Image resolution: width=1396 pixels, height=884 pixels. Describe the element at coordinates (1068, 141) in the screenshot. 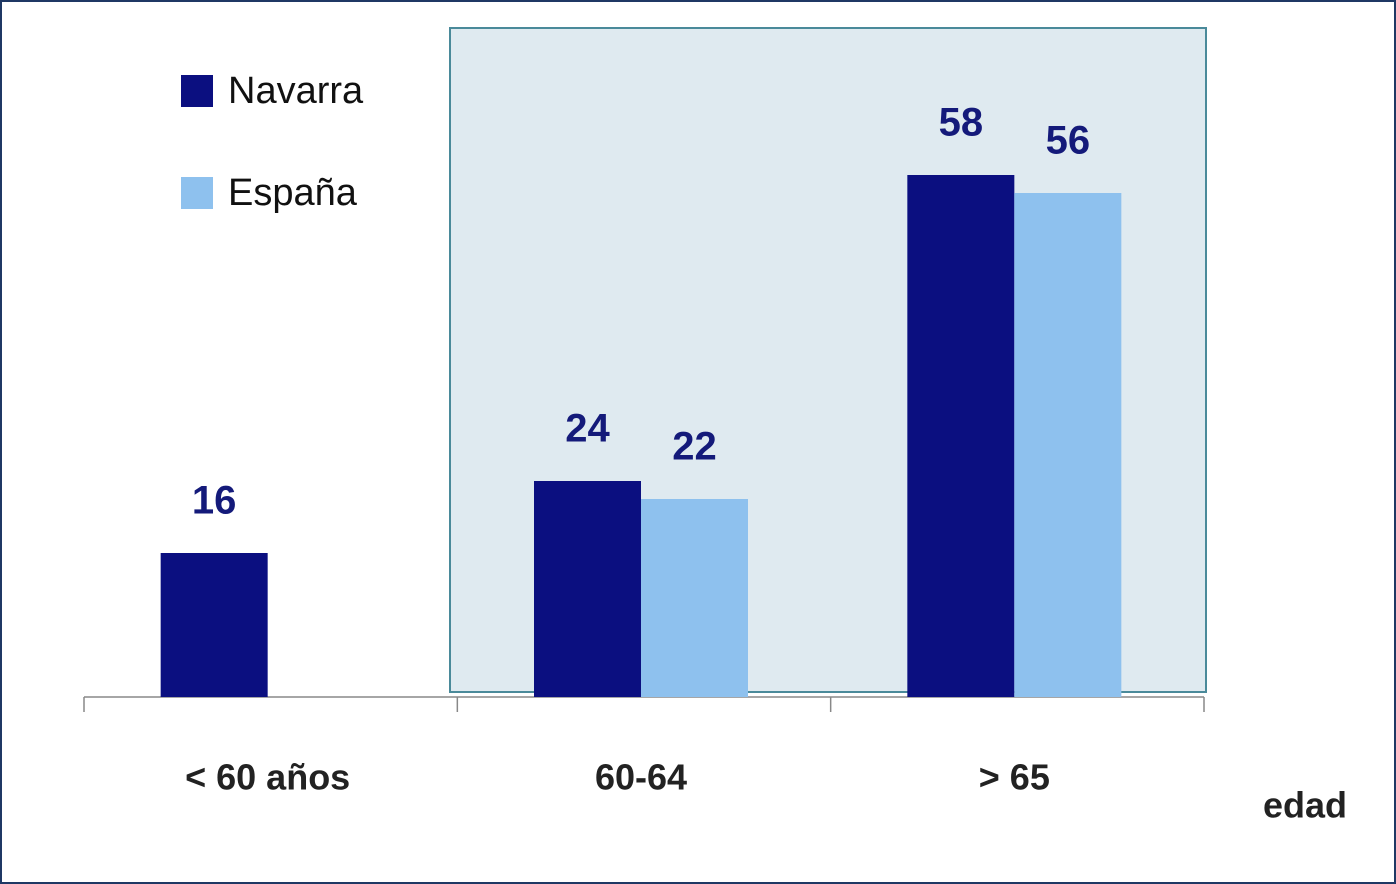

I see `data-label: 56` at that location.